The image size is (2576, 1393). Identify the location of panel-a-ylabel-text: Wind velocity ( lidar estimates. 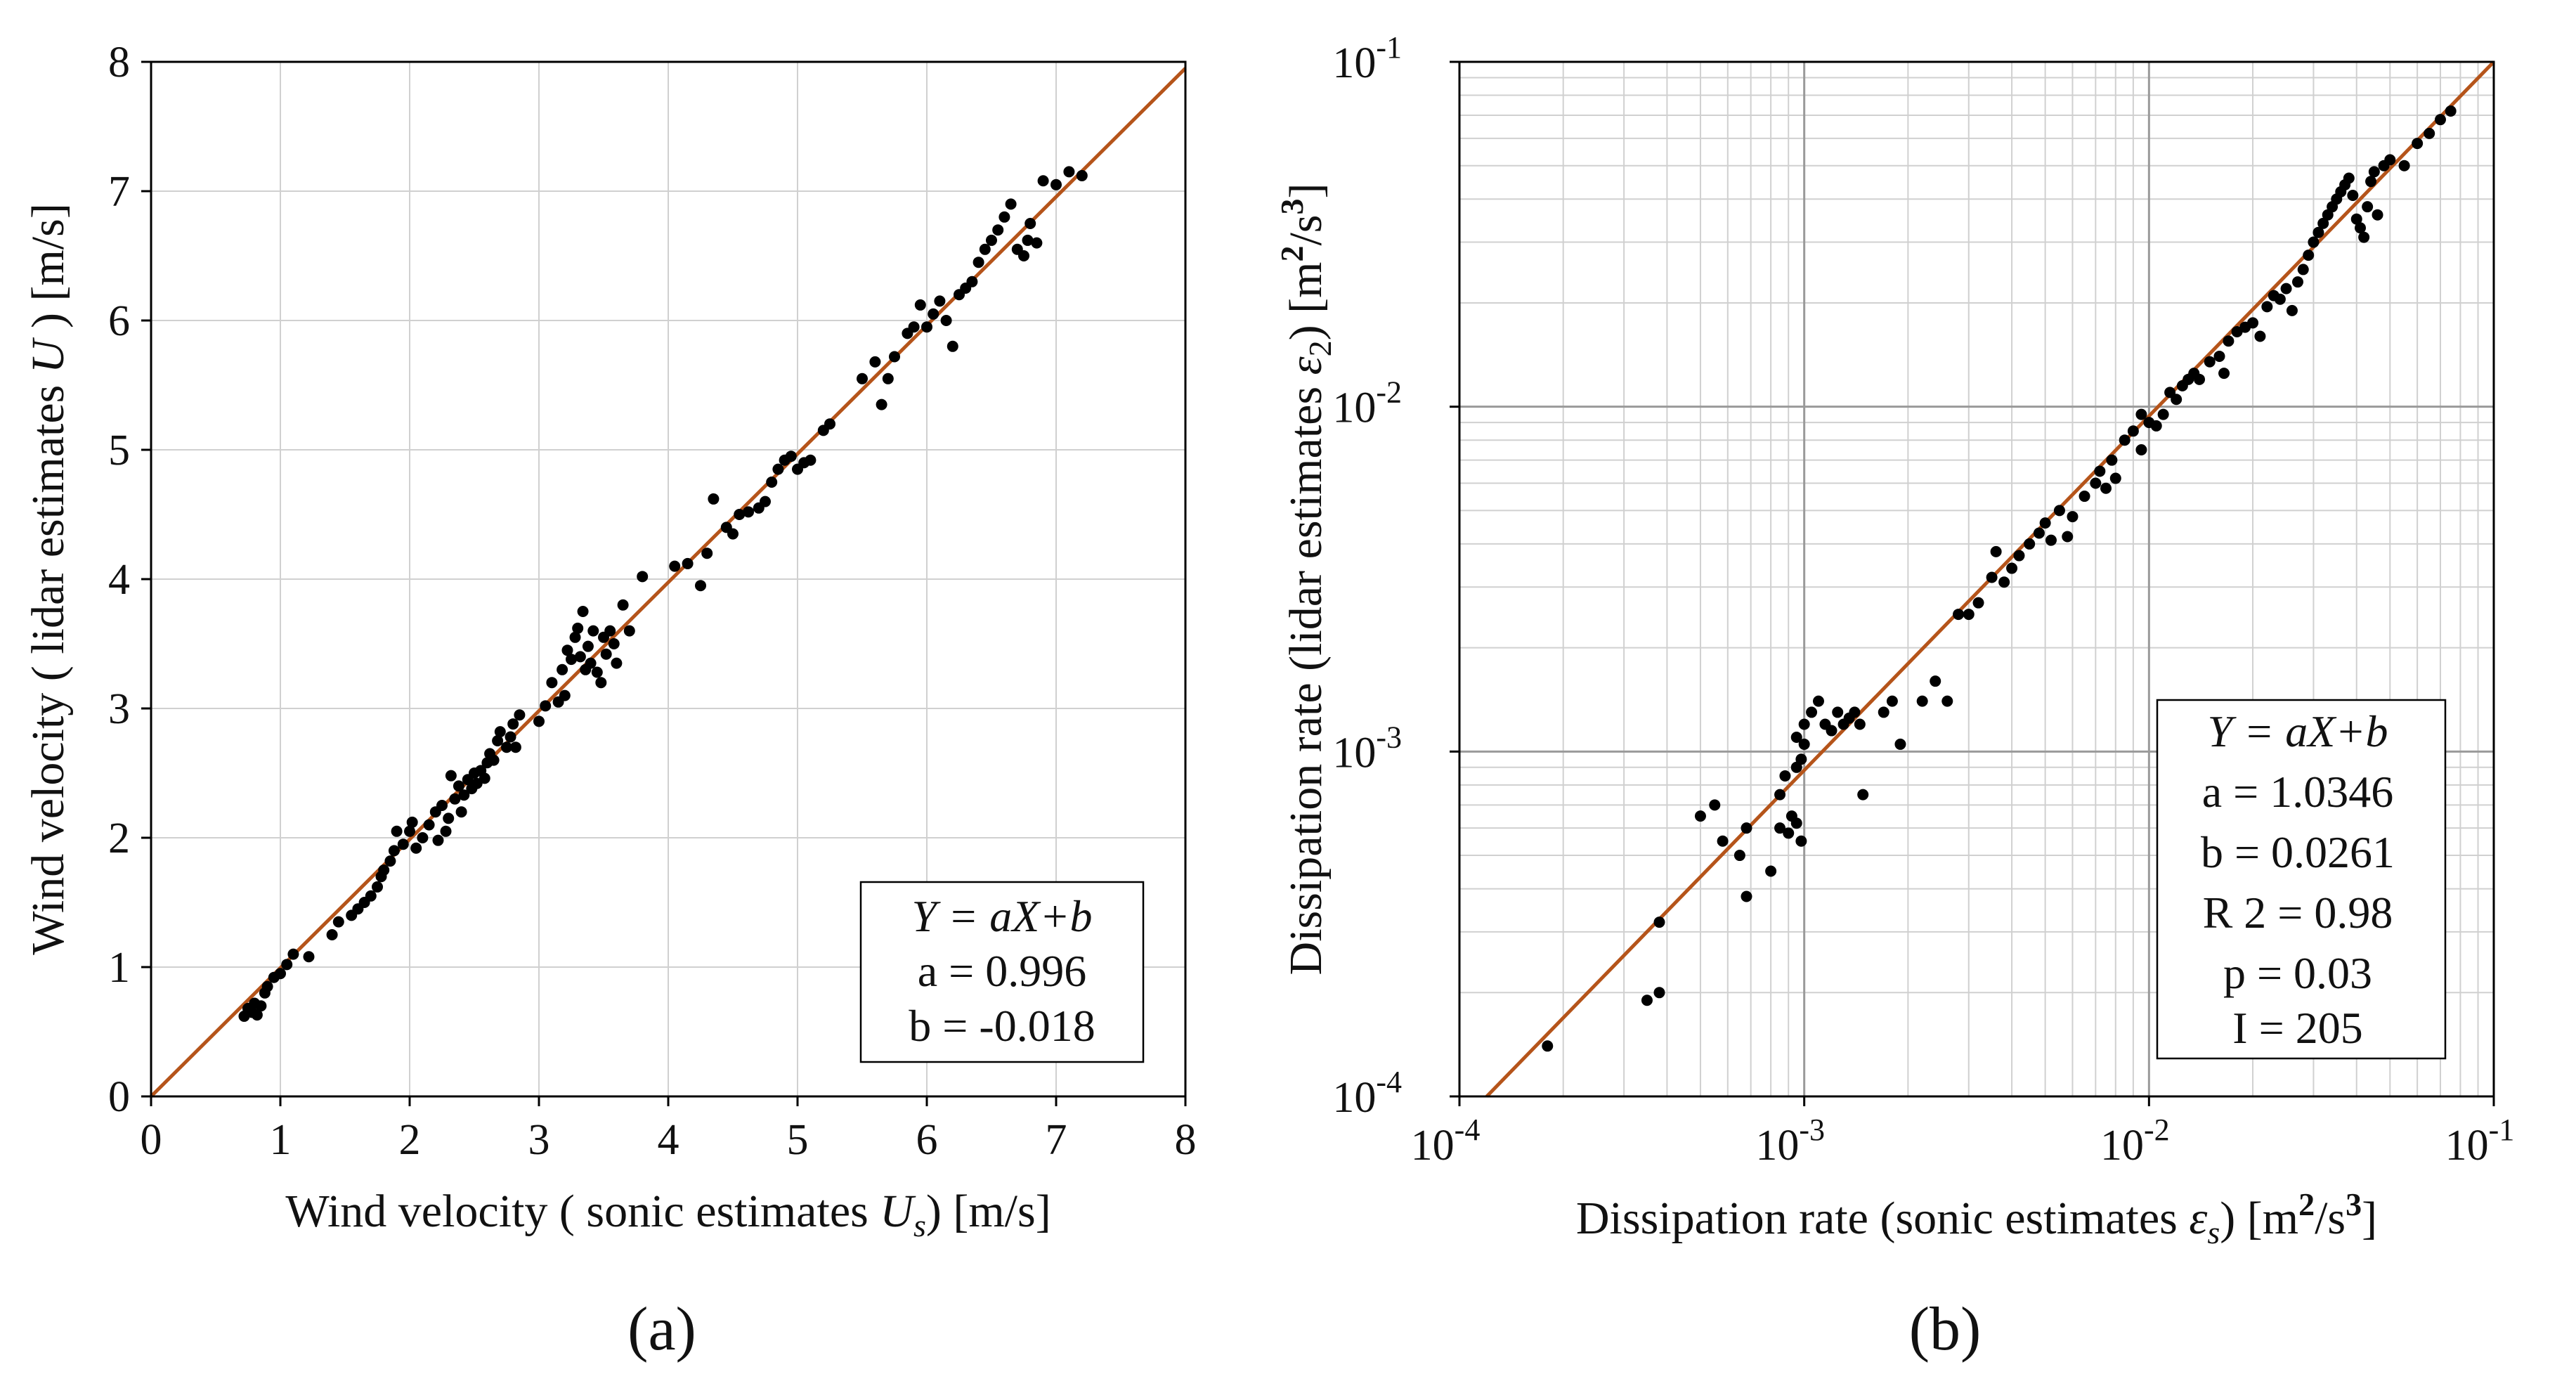
(48, 664).